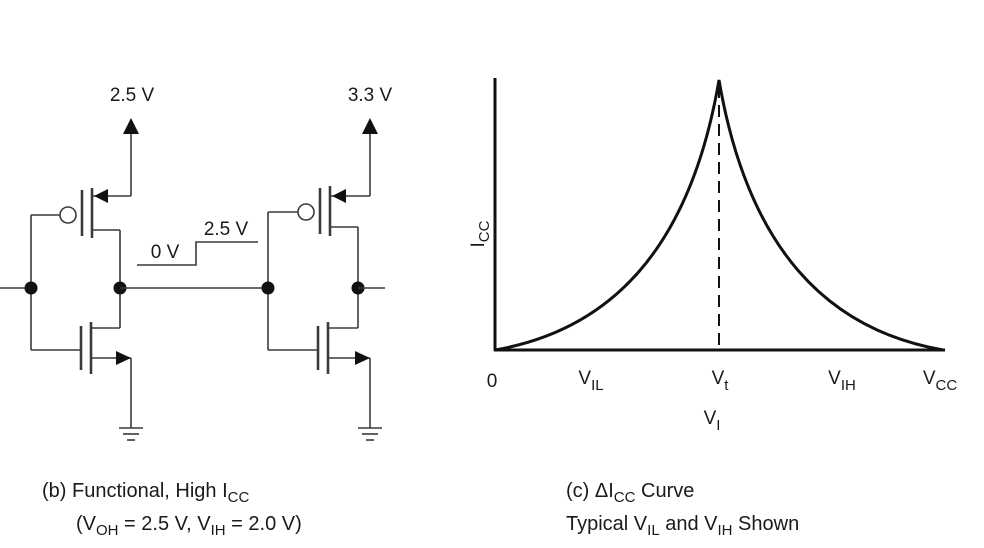 The image size is (984, 548). What do you see at coordinates (370, 95) in the screenshot?
I see `supply-right-label: 3.3 V` at bounding box center [370, 95].